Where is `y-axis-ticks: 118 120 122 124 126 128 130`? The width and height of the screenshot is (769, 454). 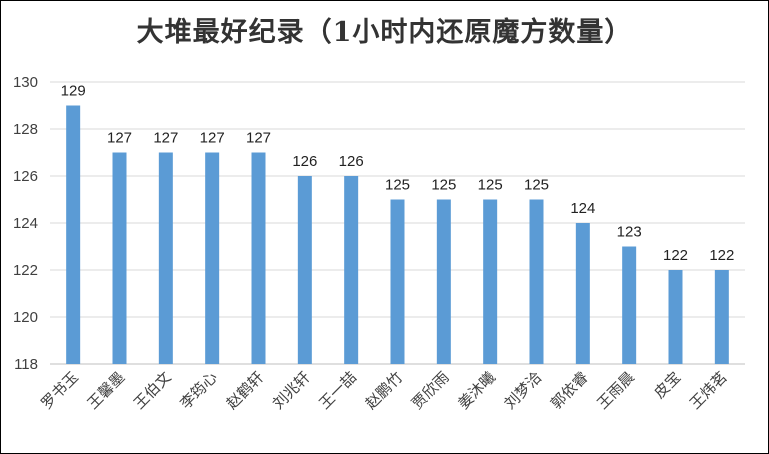
y-axis-ticks: 118 120 122 124 126 128 130 is located at coordinates (25, 223).